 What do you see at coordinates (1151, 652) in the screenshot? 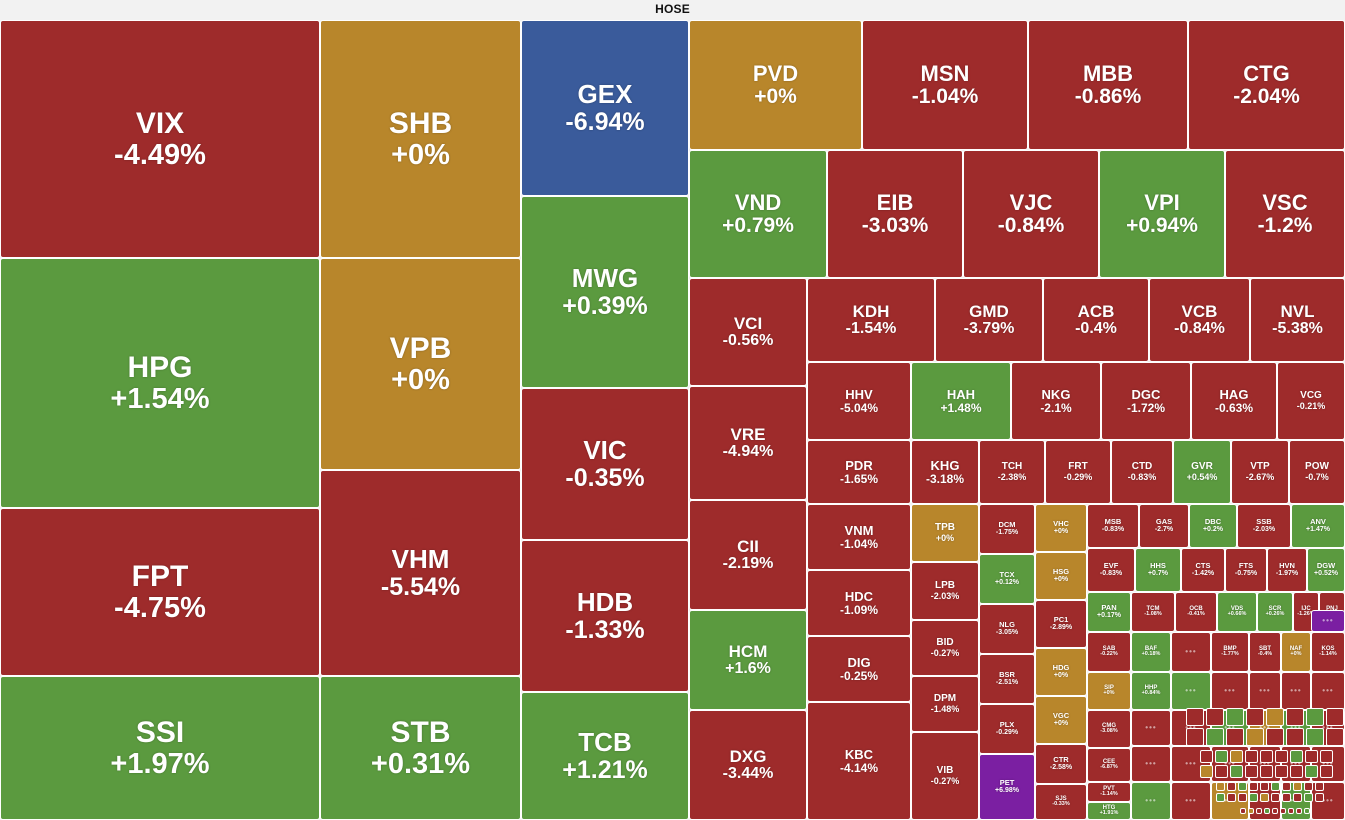
I see `treemap-tile-baf: BAF +0.18%` at bounding box center [1151, 652].